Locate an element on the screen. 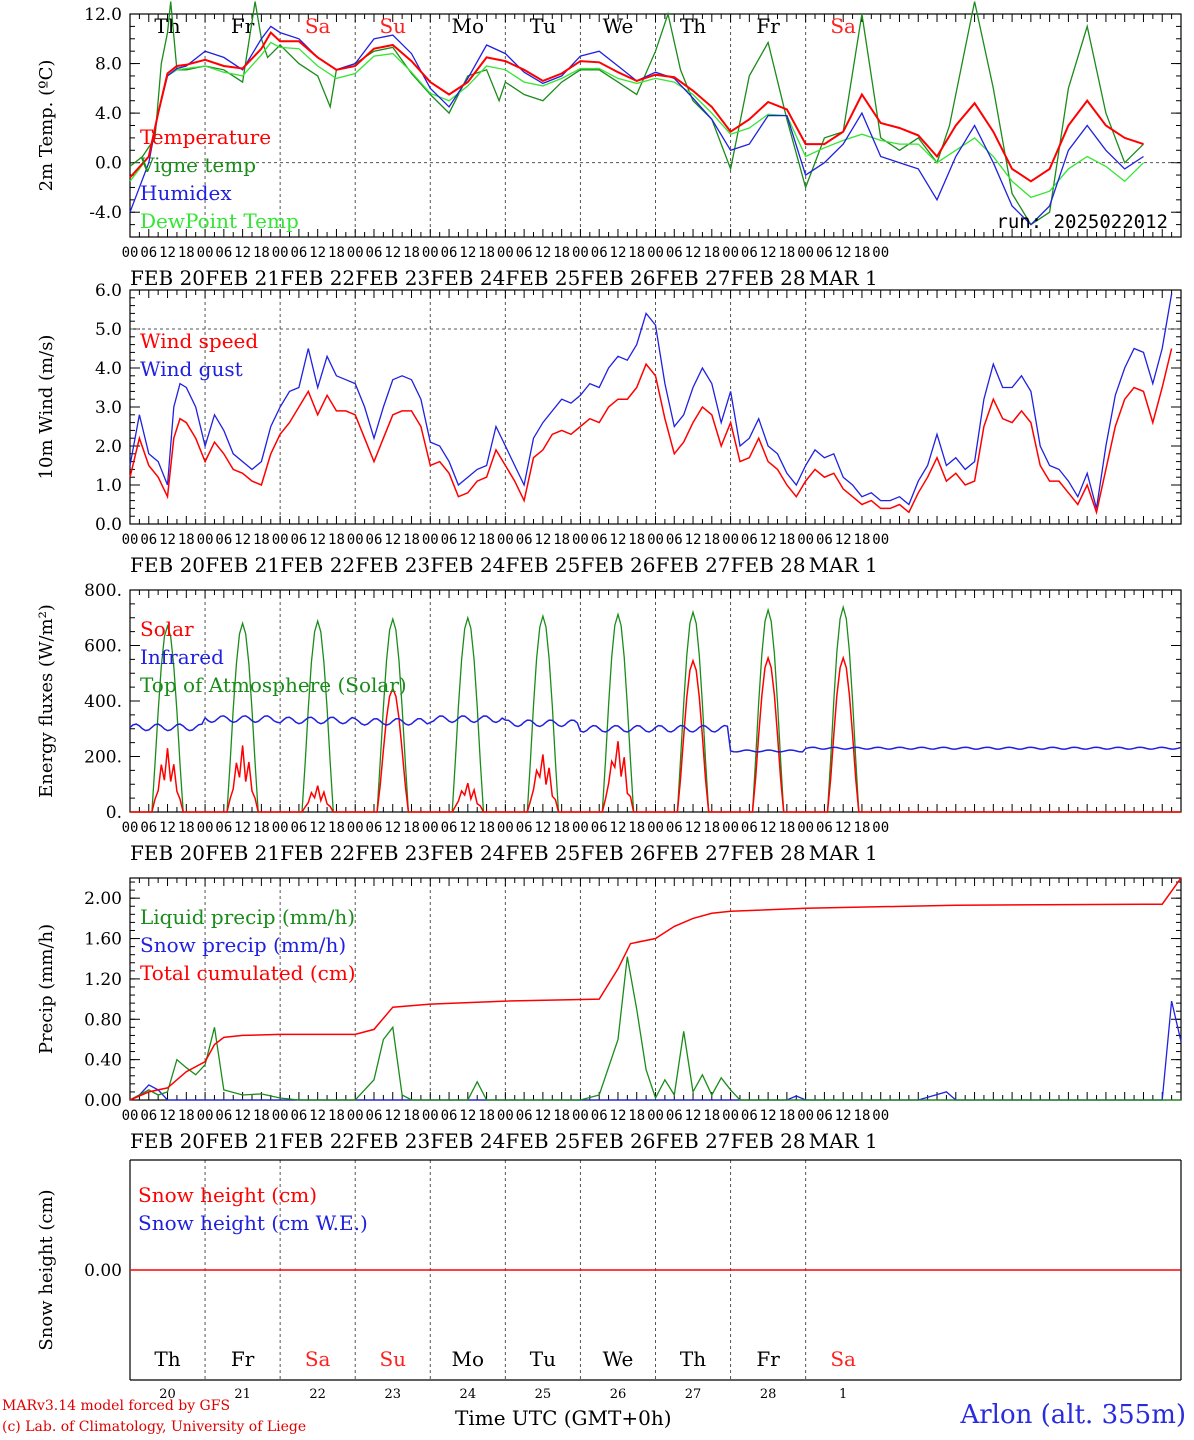  model-credit: MARv3.14 model forced by GFS is located at coordinates (116, 1406).